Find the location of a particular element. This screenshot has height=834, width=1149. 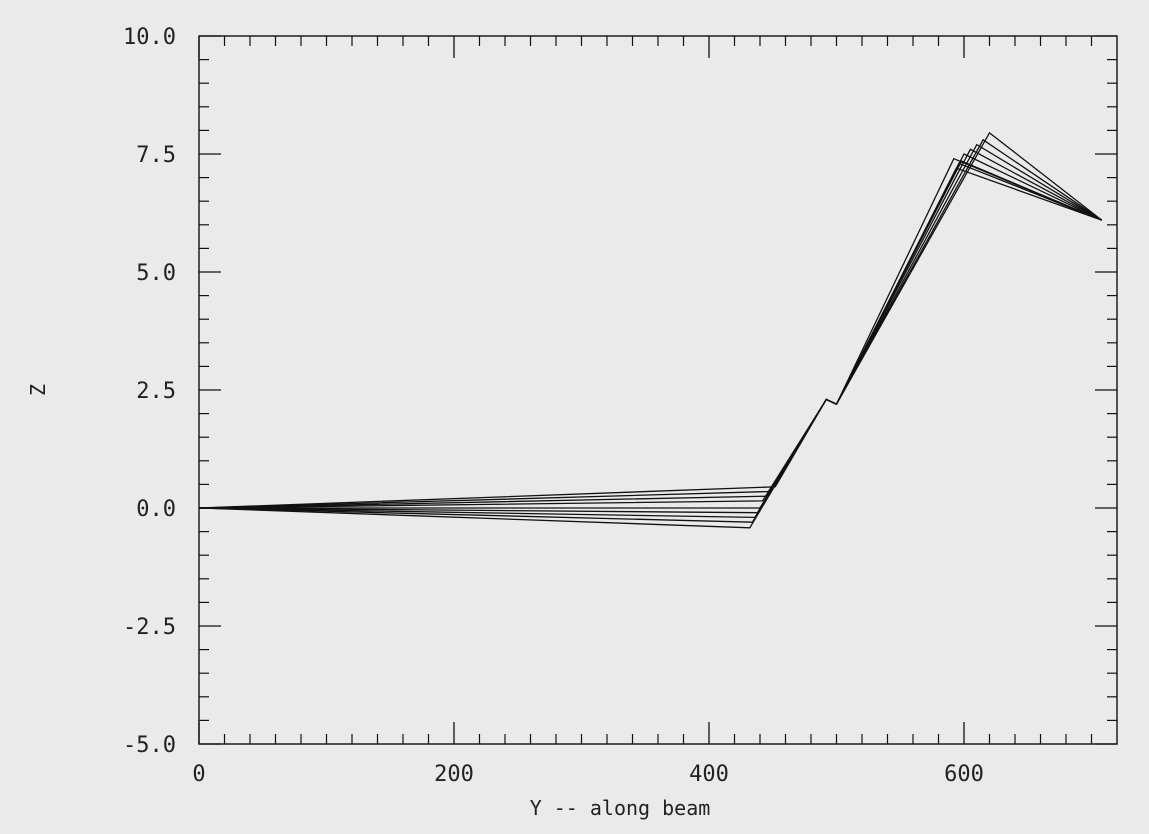

x-tick-label: 400 is located at coordinates (709, 774).